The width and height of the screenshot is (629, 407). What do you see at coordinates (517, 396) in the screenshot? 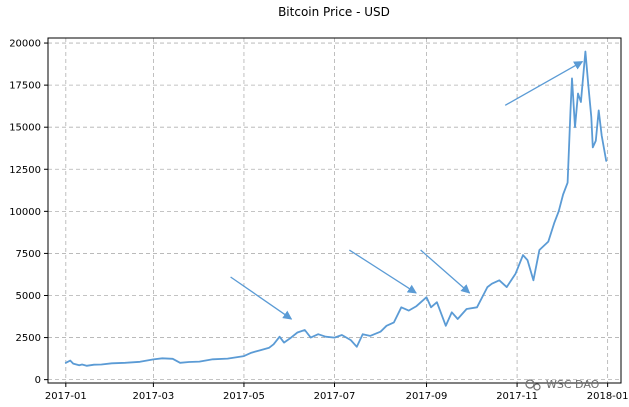
I see `x-tick-label: 2017-11` at bounding box center [517, 396].